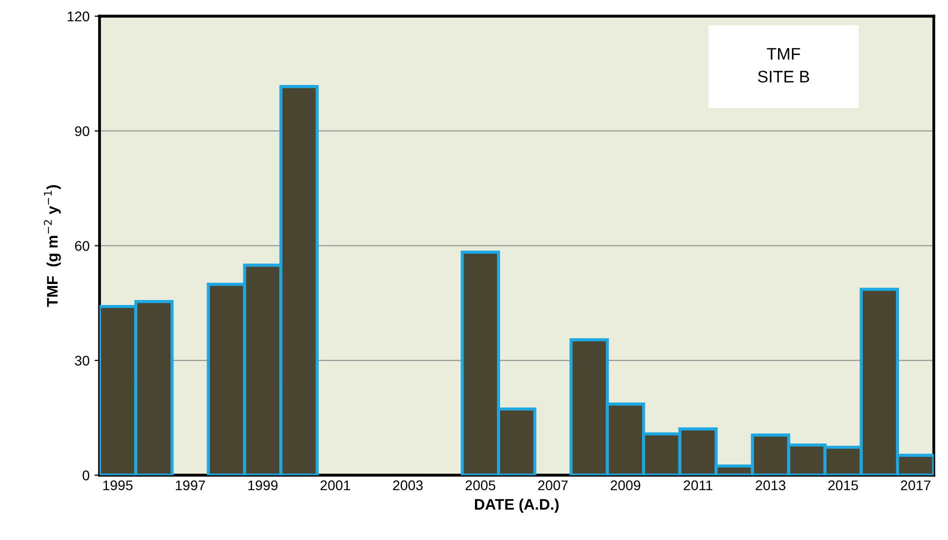 Image resolution: width=948 pixels, height=540 pixels. Describe the element at coordinates (82, 131) in the screenshot. I see `y-tick-label: 90` at that location.